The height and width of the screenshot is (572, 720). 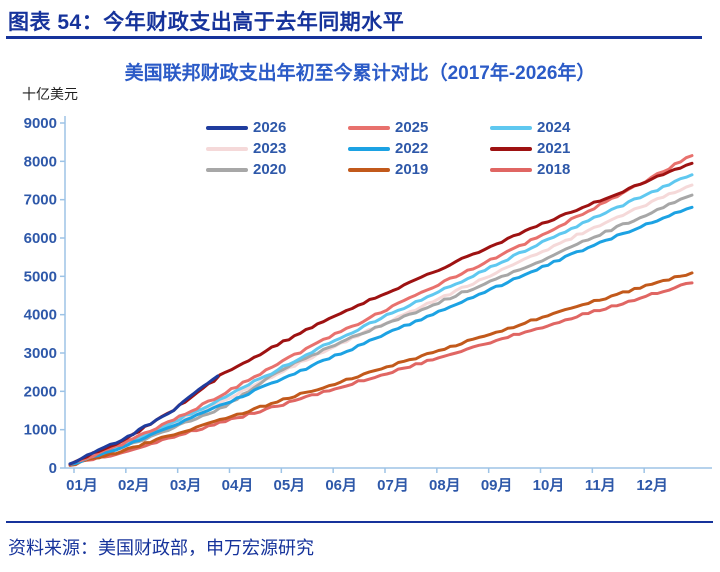 I want to click on y-tick-label: 8000, so click(x=40, y=161).